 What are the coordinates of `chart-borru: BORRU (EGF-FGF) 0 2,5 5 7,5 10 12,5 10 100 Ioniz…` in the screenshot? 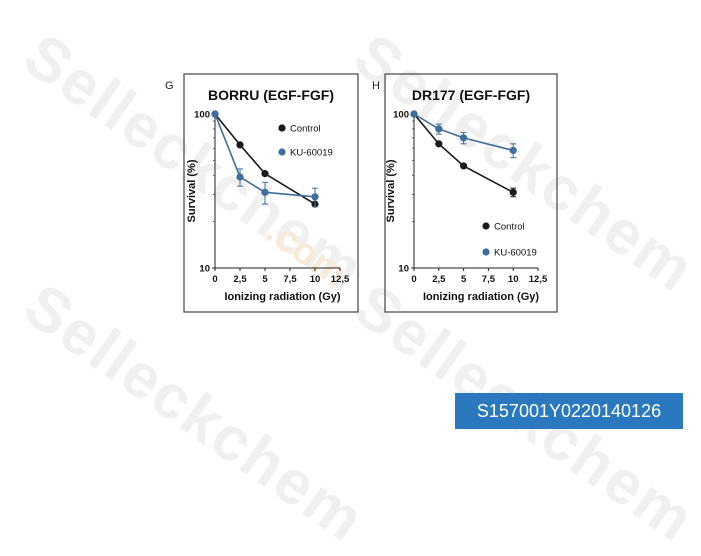 It's located at (271, 193).